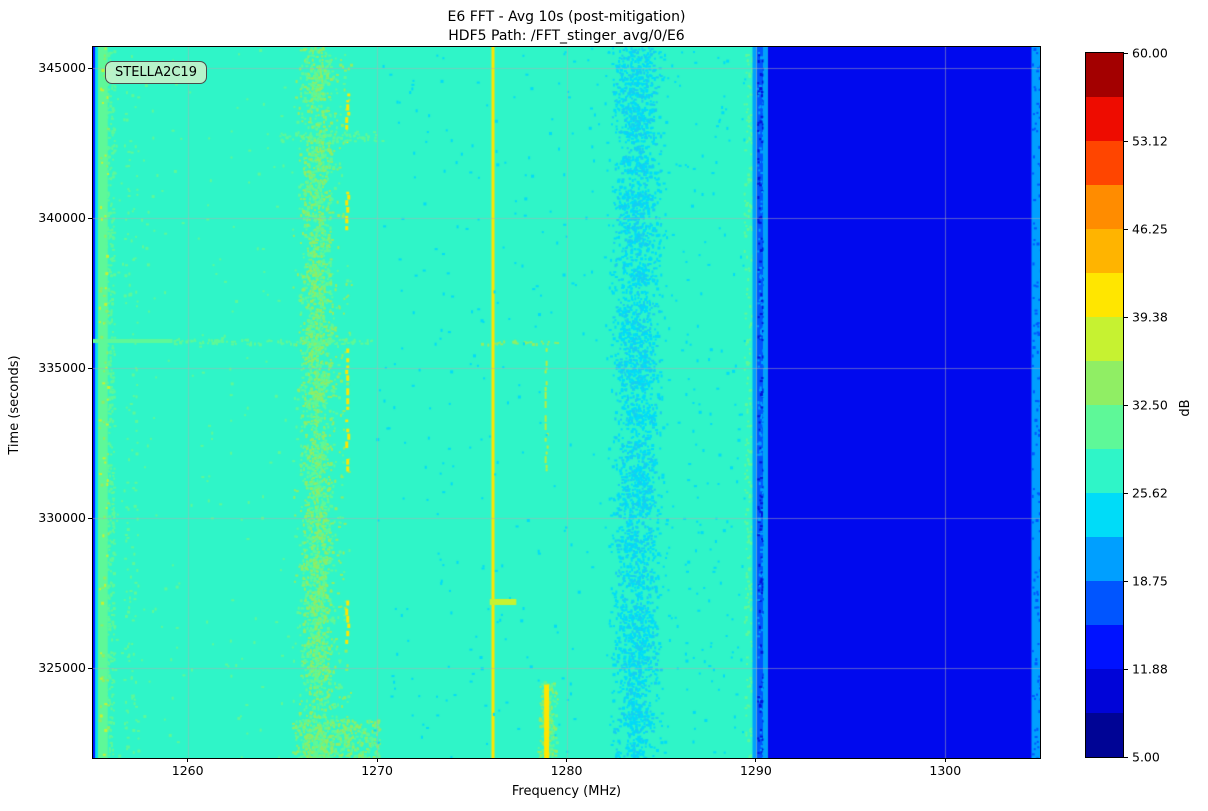  Describe the element at coordinates (62, 68) in the screenshot. I see `y-tick-label-345000: 345000` at that location.